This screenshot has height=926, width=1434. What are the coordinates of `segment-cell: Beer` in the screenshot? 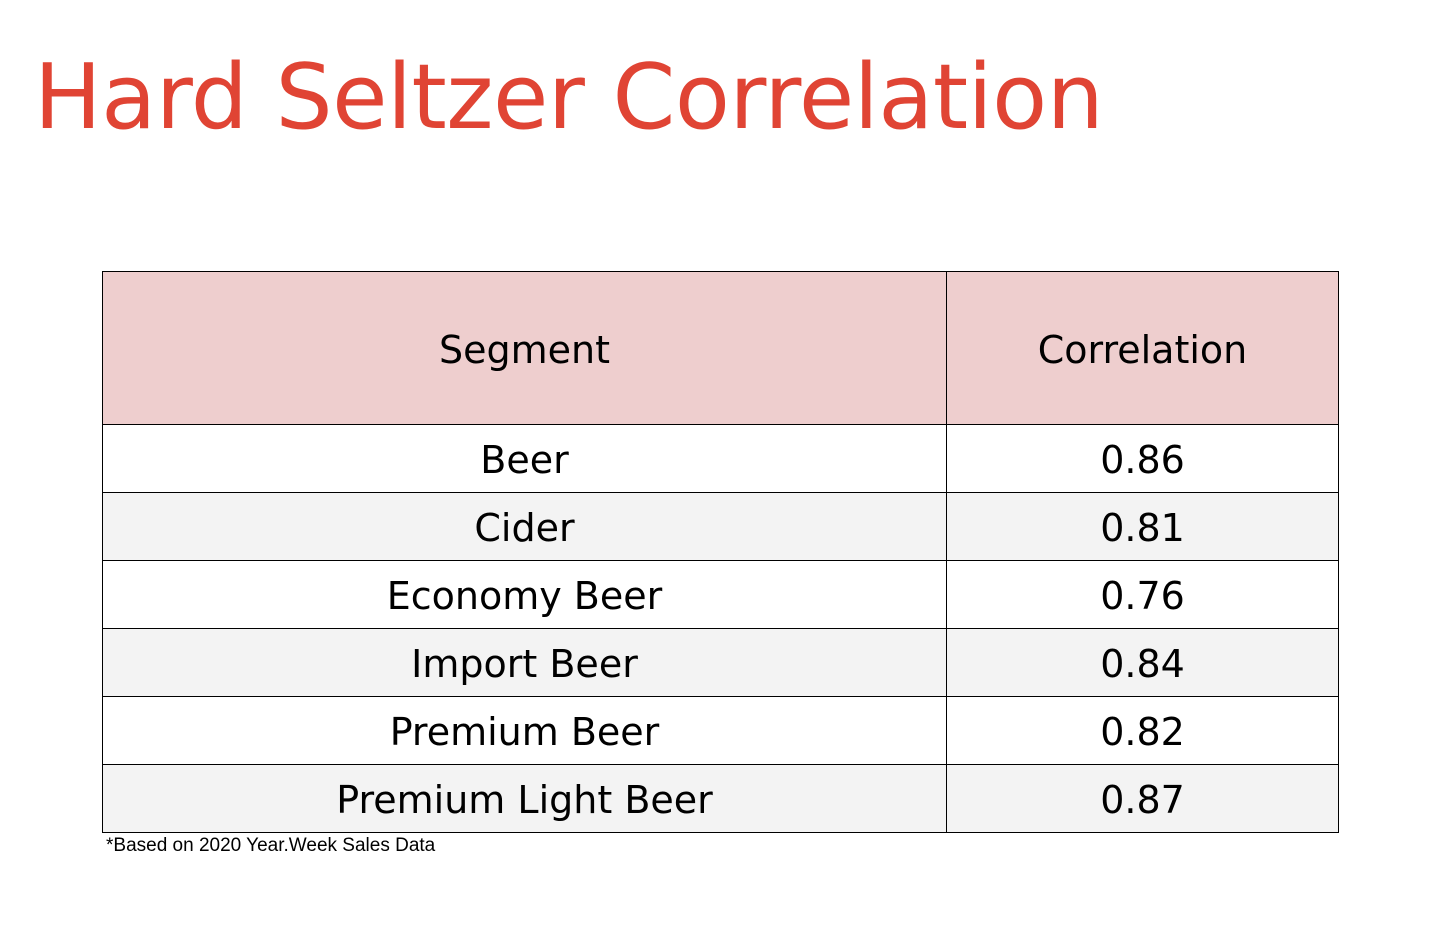 It's located at (524, 458).